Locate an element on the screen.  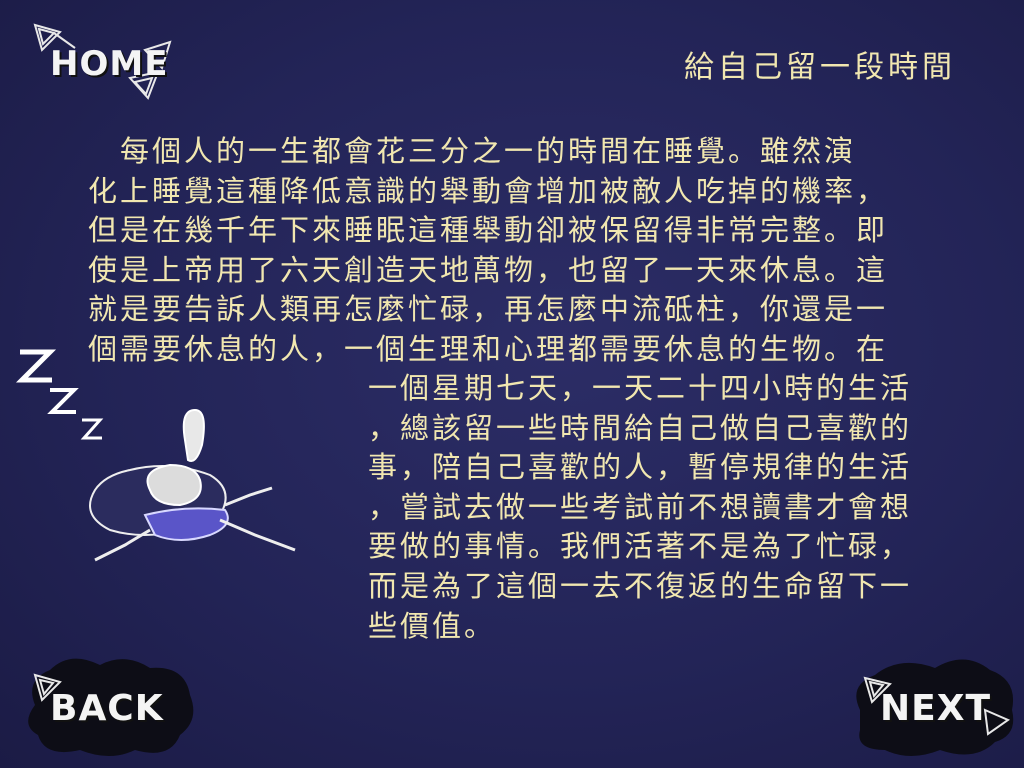
back-label: BACK is located at coordinates (107, 708).